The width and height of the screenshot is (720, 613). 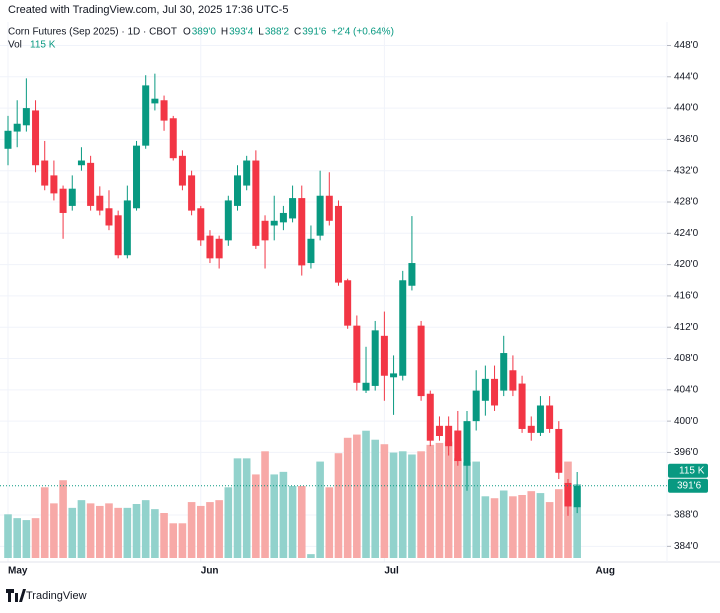 I want to click on last-price-tag, so click(x=688, y=485).